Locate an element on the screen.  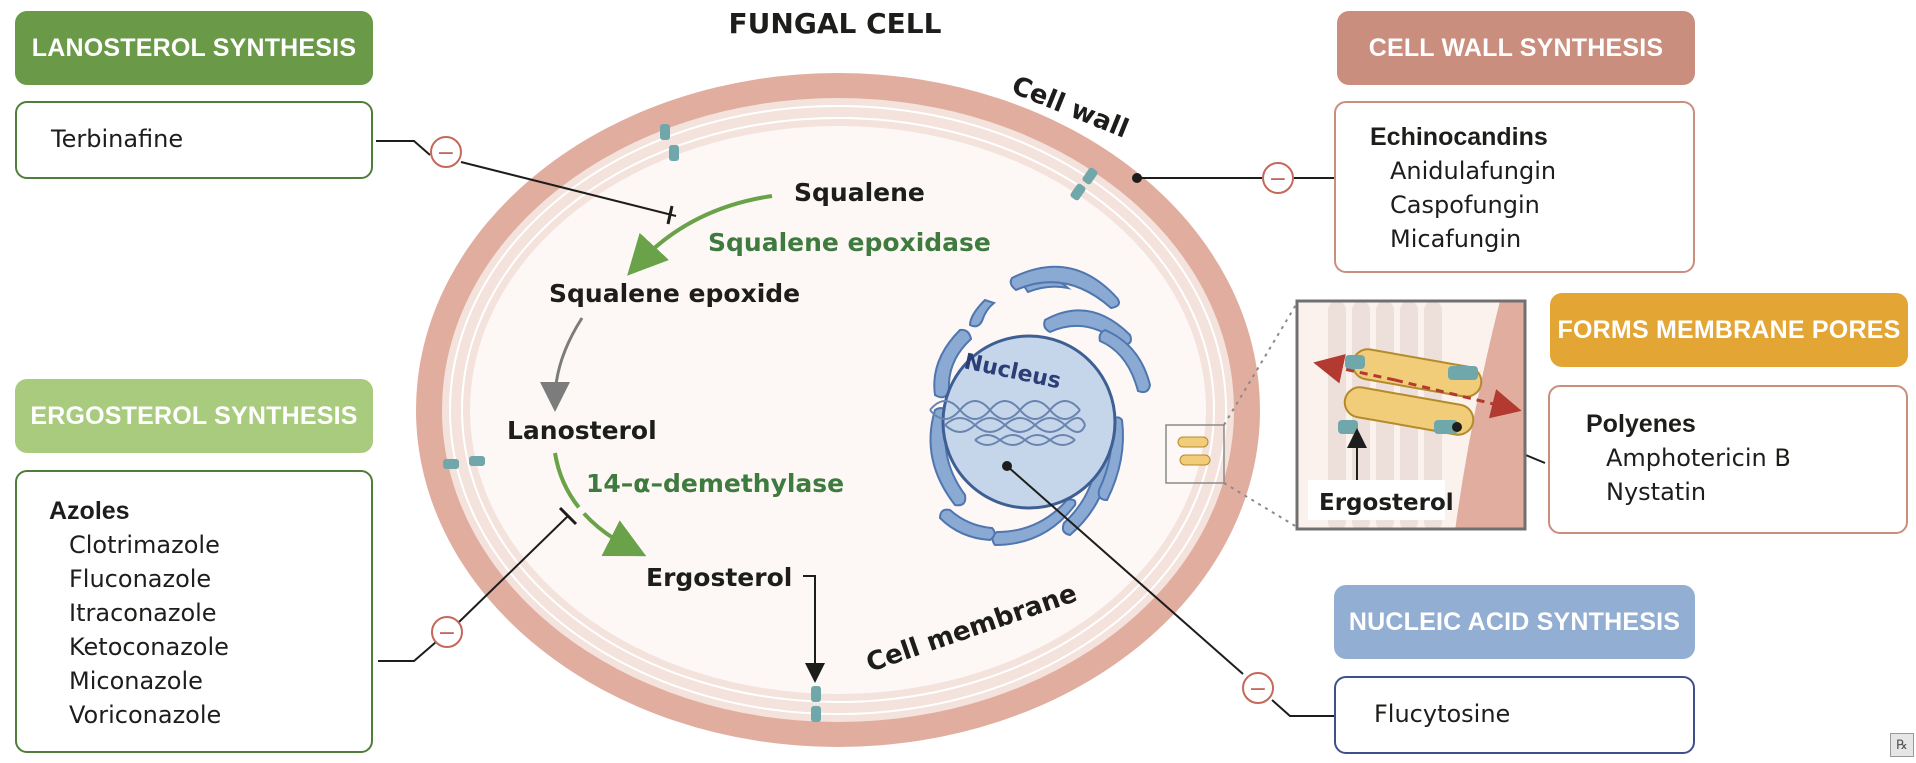
drug-anidulafungin: Anidulafungin is located at coordinates (1473, 171).